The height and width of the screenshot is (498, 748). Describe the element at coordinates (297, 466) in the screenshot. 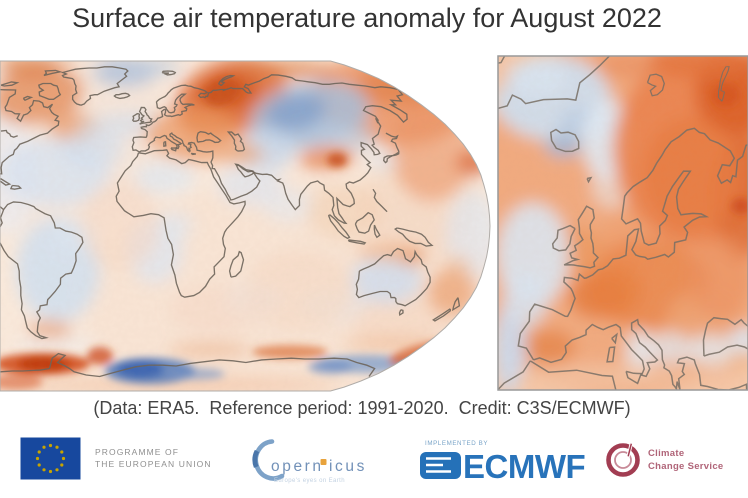

I see `svg-text: opern` at that location.